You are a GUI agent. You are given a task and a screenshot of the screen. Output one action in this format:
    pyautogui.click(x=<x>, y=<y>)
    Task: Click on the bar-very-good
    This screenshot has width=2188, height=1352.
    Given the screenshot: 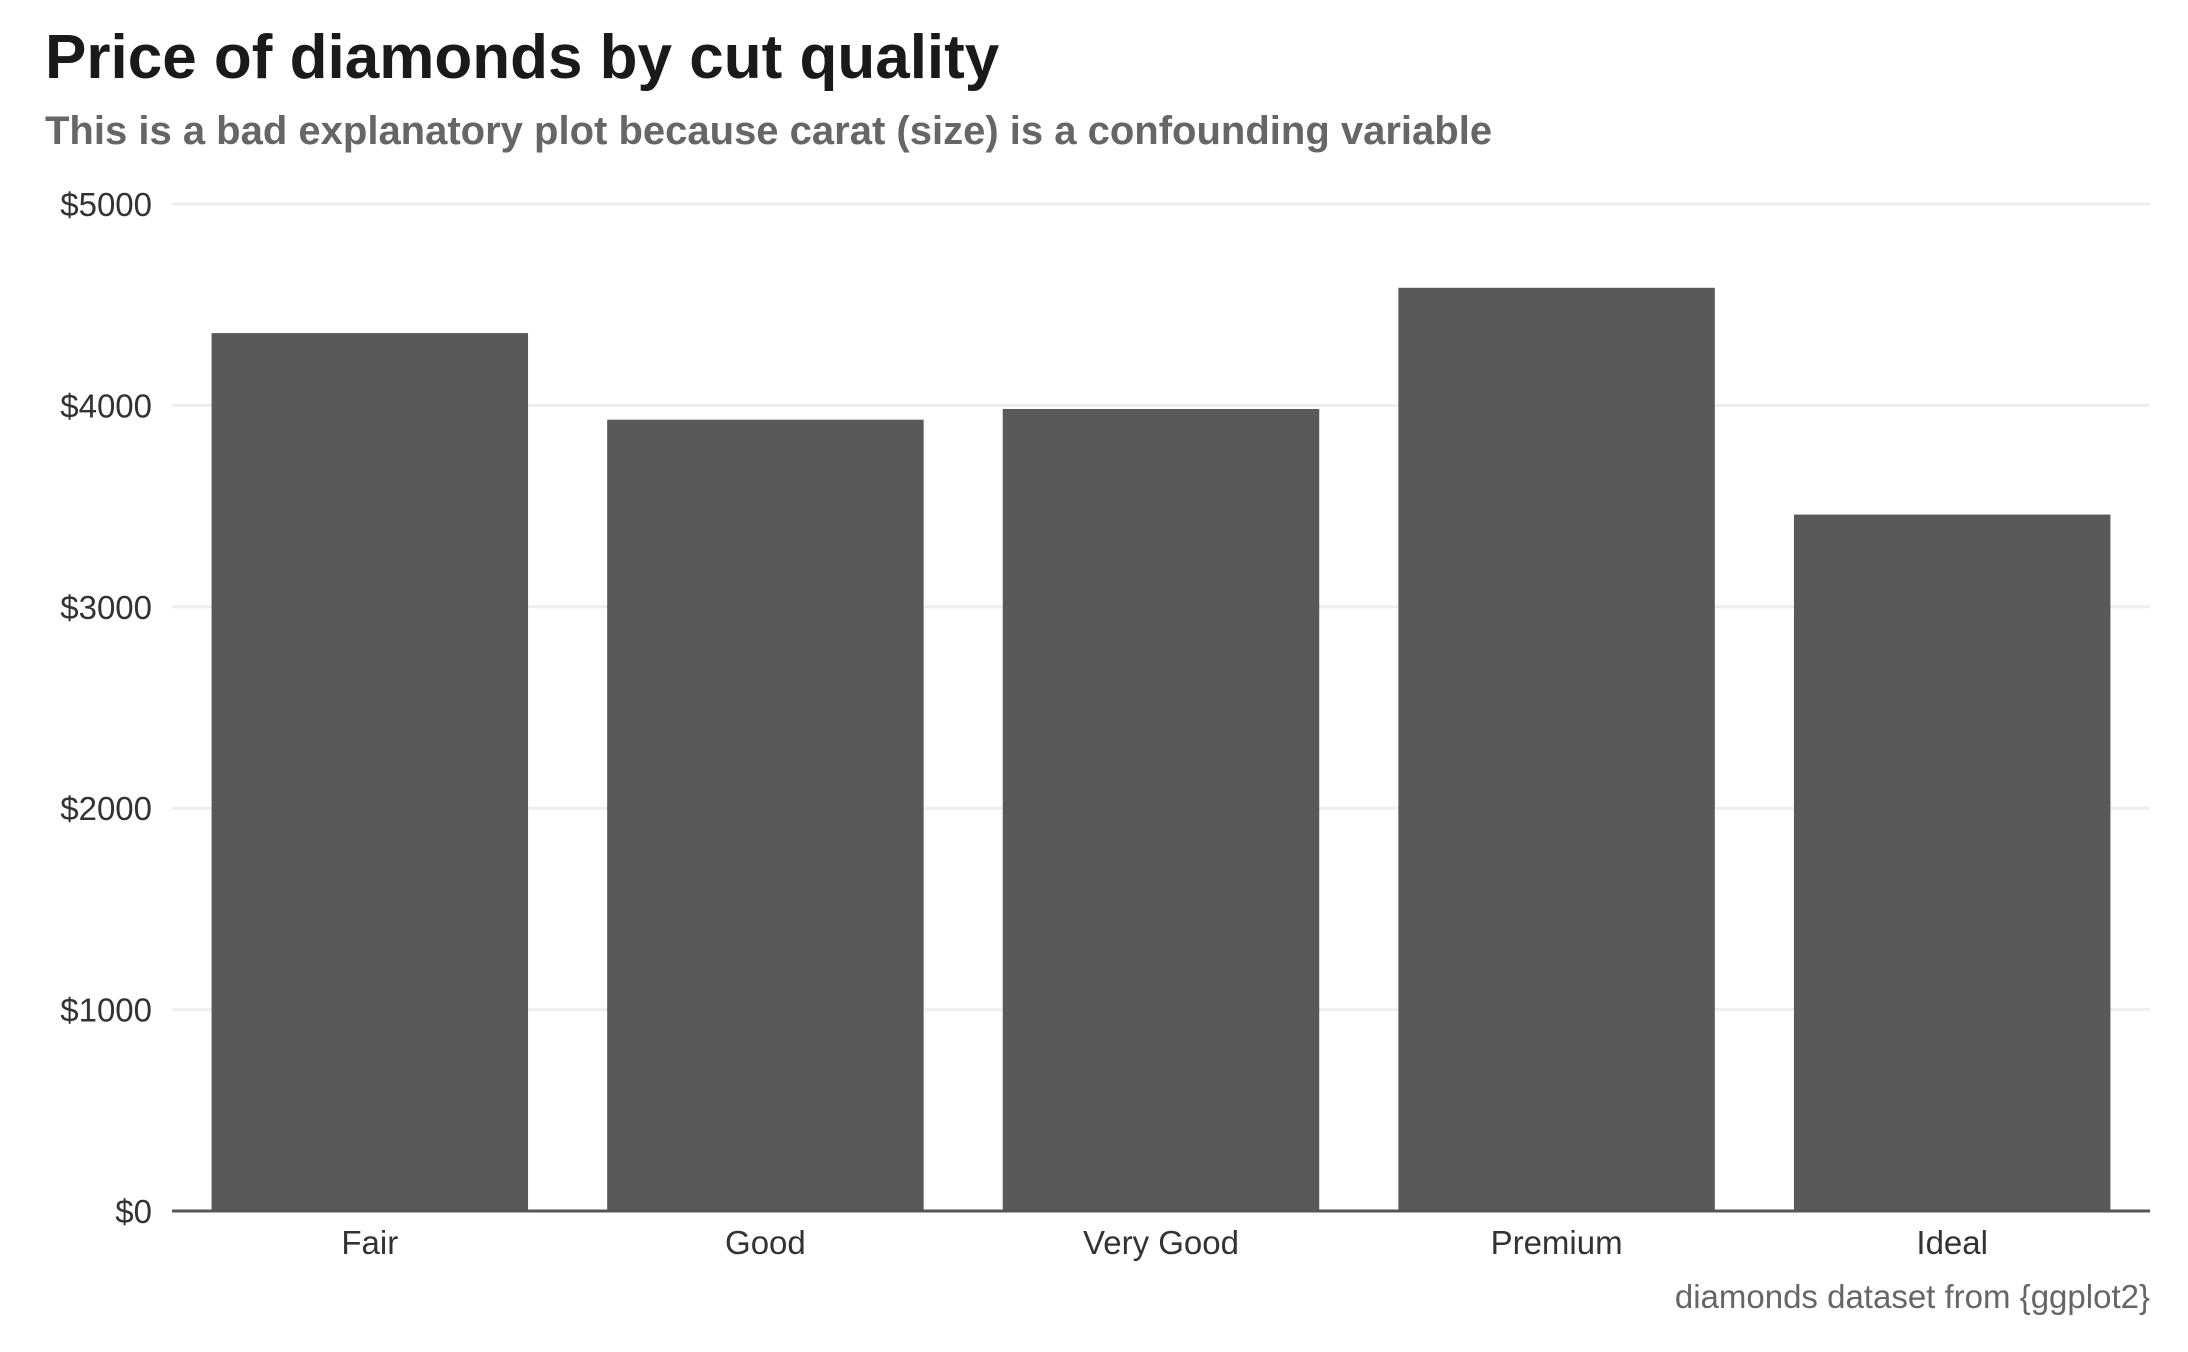 What is the action you would take?
    pyautogui.click(x=1161, y=810)
    